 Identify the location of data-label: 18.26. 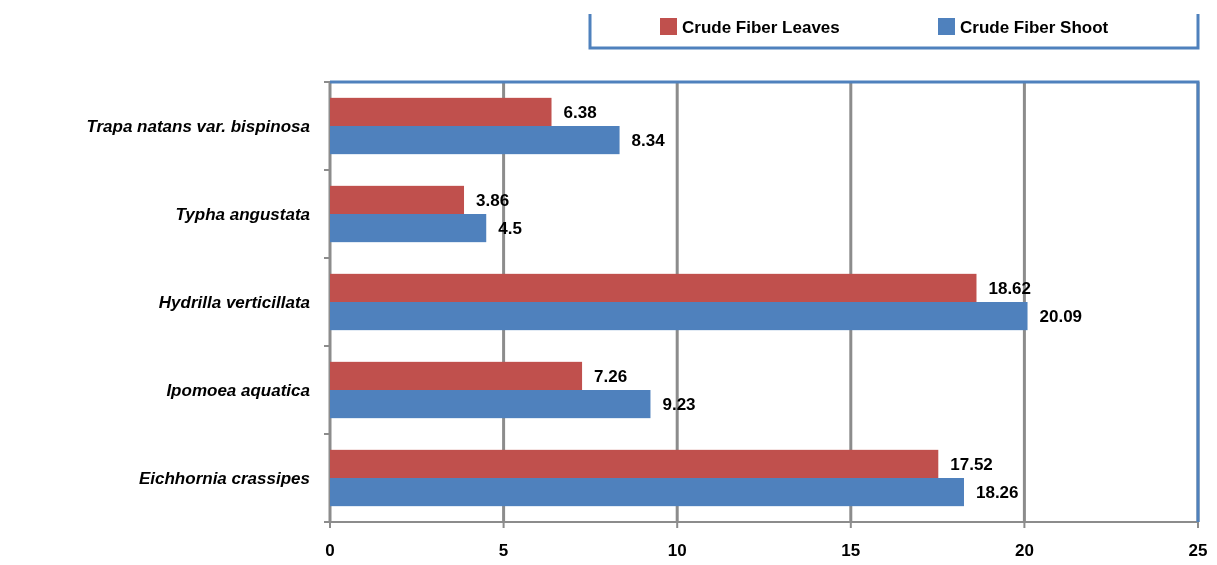
(997, 493).